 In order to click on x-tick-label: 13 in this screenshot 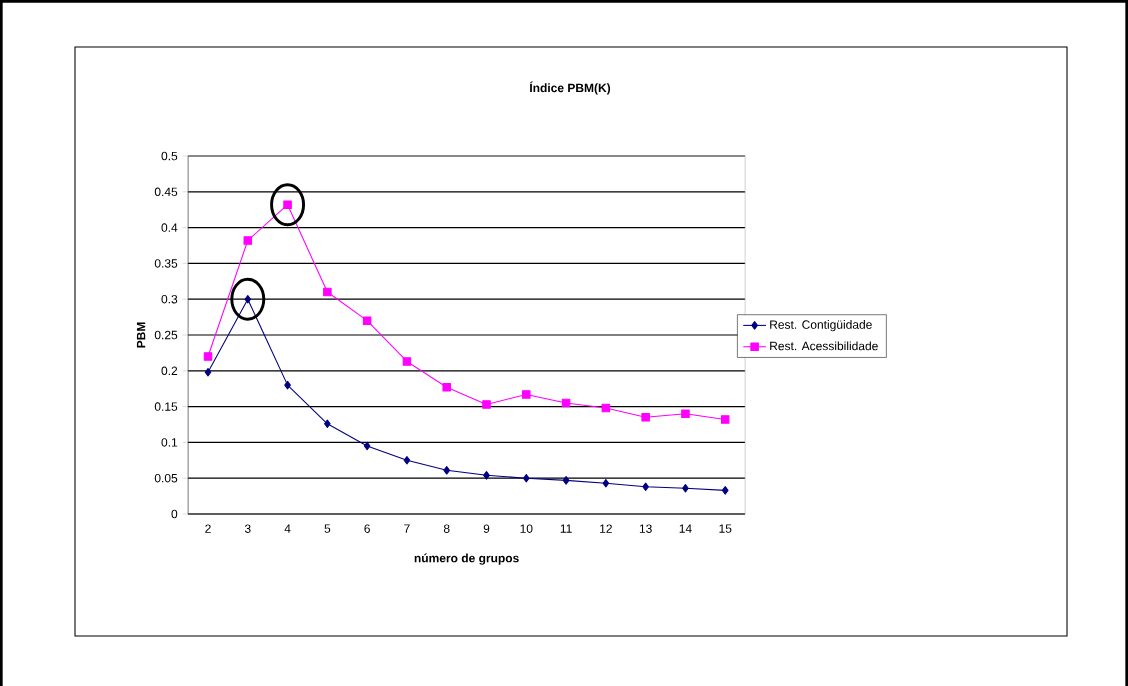, I will do `click(645, 528)`.